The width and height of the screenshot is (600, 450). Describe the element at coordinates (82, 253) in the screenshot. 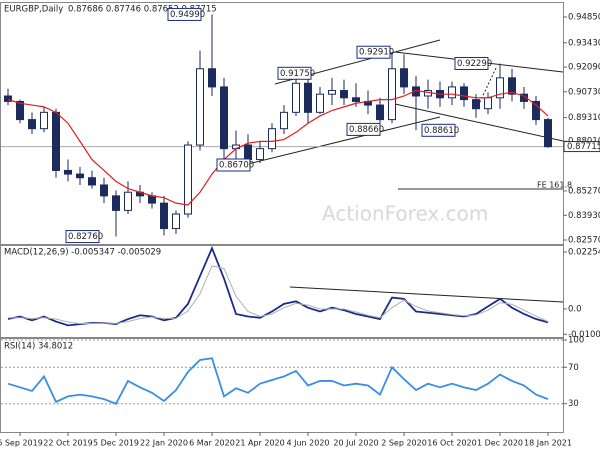

I see `macd-title: MACD(12,26,9) -0.005347 -0.005029` at that location.